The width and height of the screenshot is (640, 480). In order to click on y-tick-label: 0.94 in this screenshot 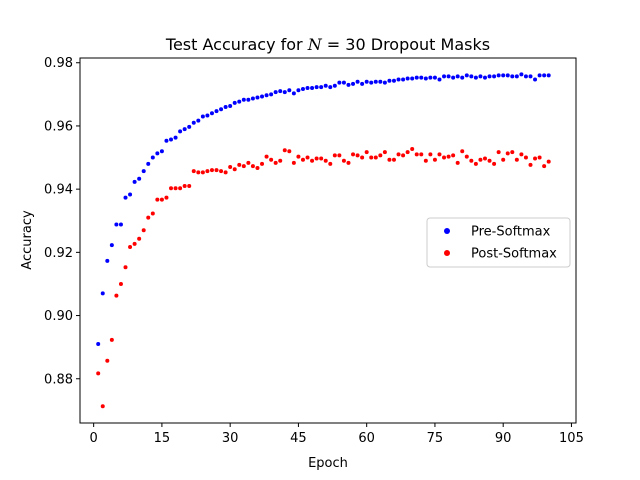, I will do `click(58, 190)`.